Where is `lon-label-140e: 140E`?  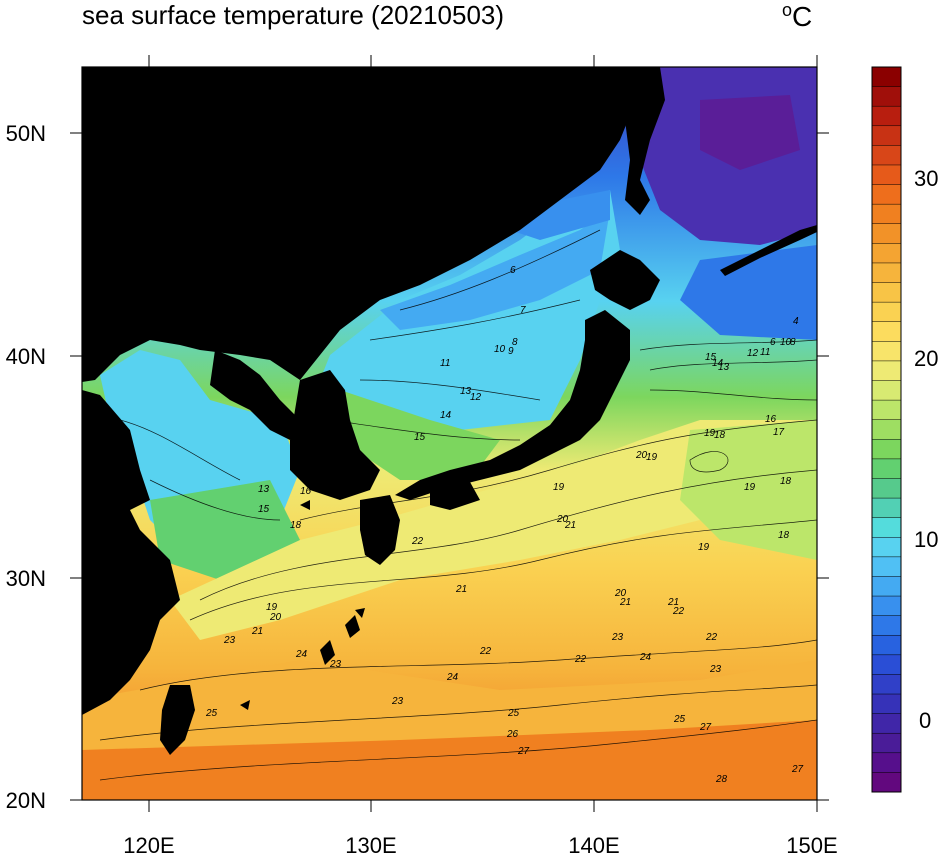 lon-label-140e: 140E is located at coordinates (593, 845).